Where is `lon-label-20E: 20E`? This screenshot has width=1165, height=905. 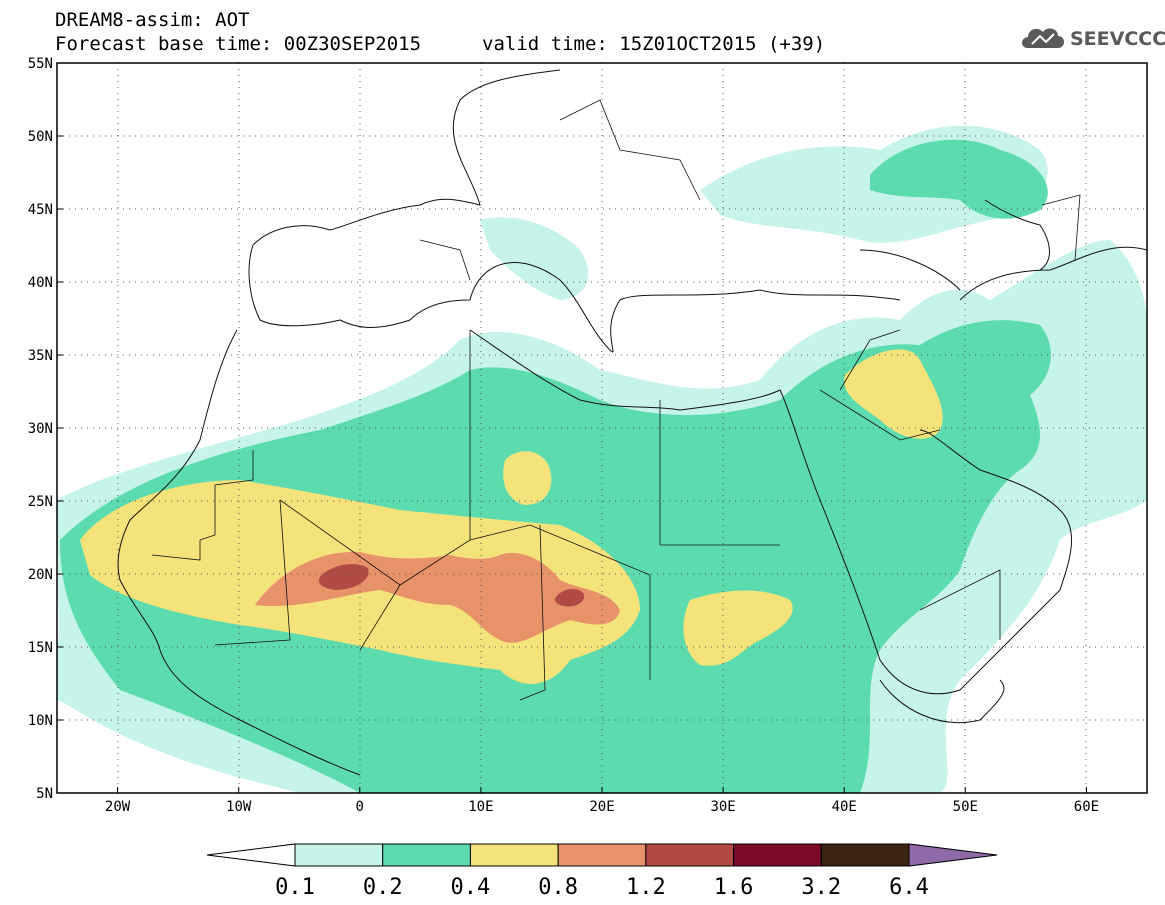
lon-label-20E: 20E is located at coordinates (601, 807).